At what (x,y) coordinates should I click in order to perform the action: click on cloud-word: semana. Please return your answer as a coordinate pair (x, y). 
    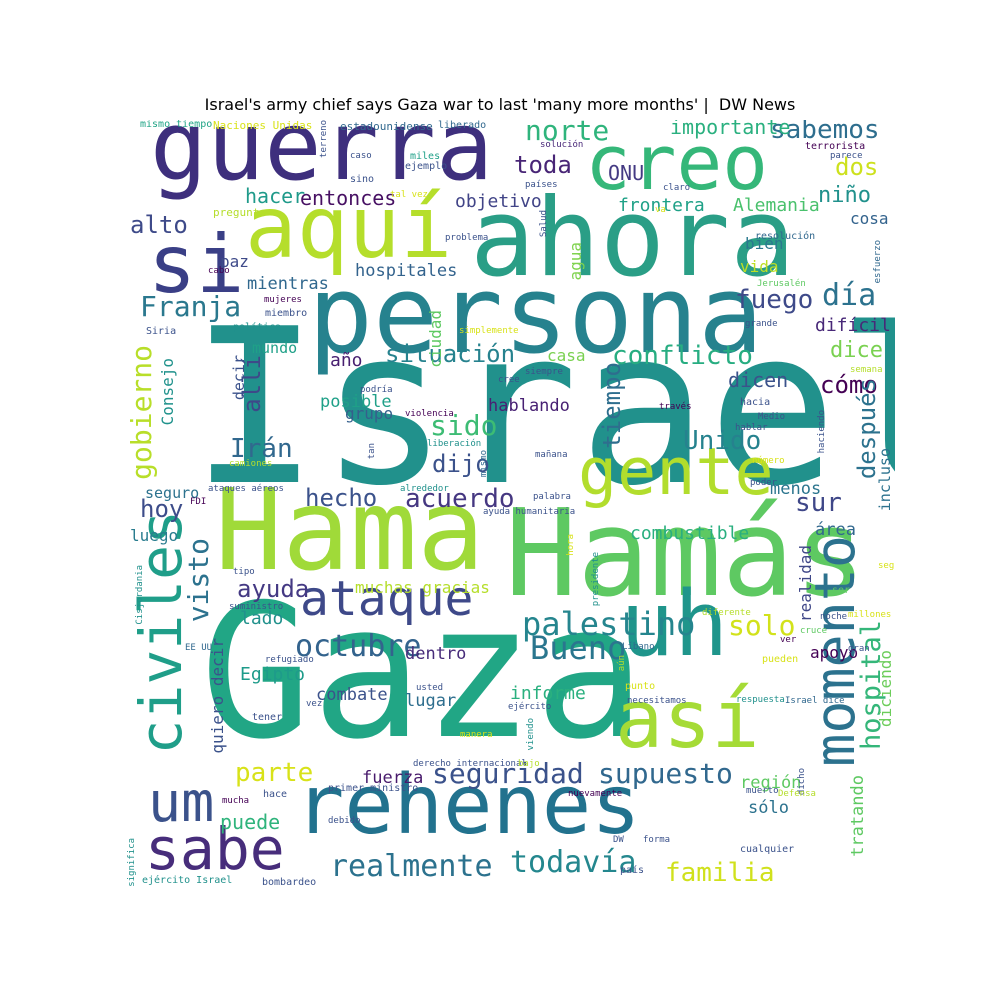
    Looking at the image, I should click on (866, 370).